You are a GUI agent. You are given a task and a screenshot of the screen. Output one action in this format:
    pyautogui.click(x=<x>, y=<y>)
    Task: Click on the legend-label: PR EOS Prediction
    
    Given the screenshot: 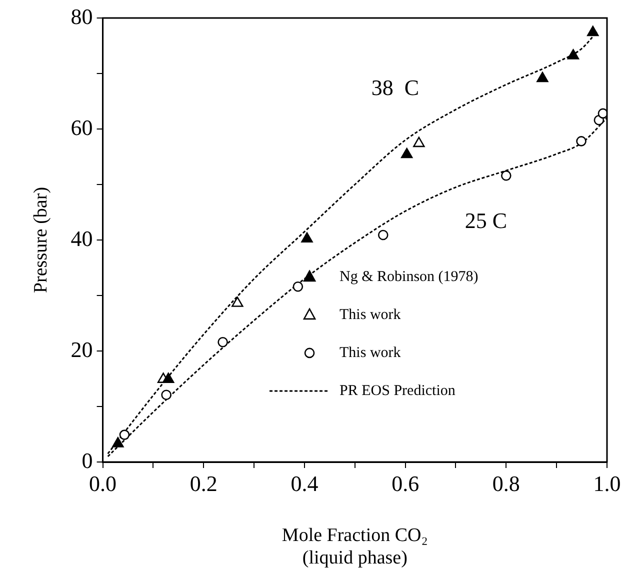 What is the action you would take?
    pyautogui.click(x=398, y=390)
    